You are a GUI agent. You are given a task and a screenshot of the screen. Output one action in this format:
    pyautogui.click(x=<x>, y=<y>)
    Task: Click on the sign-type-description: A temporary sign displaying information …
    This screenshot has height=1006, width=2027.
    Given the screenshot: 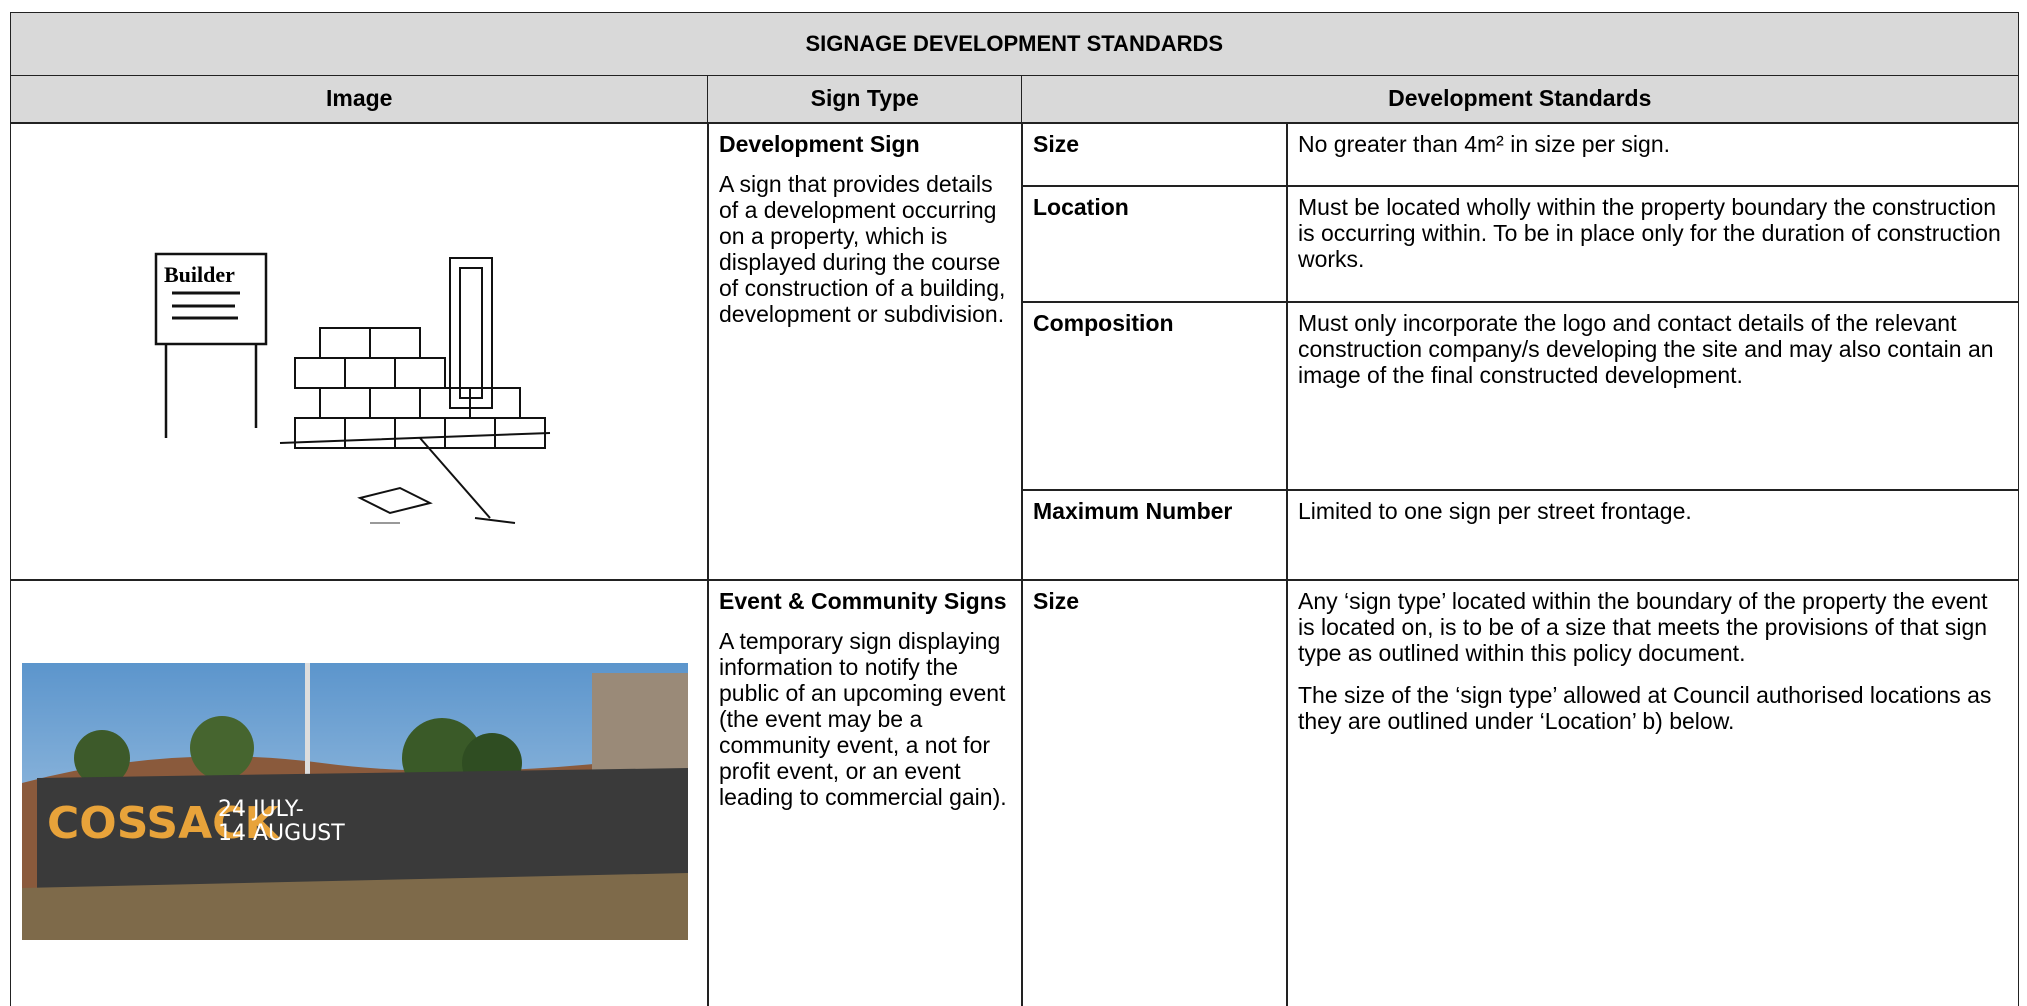 What is the action you would take?
    pyautogui.click(x=863, y=719)
    